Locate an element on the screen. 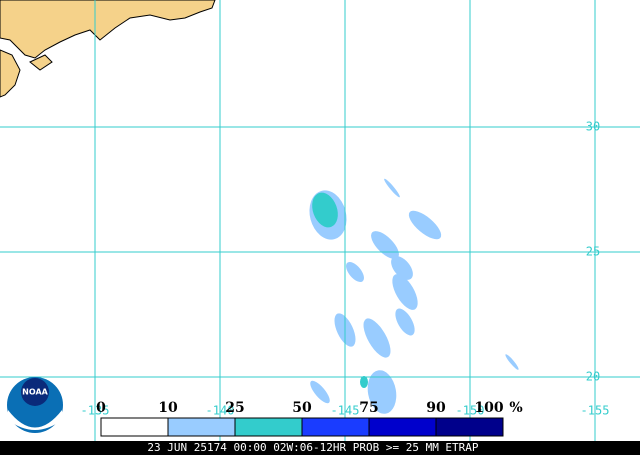 The width and height of the screenshot is (640, 455). logo-text: NOAA is located at coordinates (35, 392).